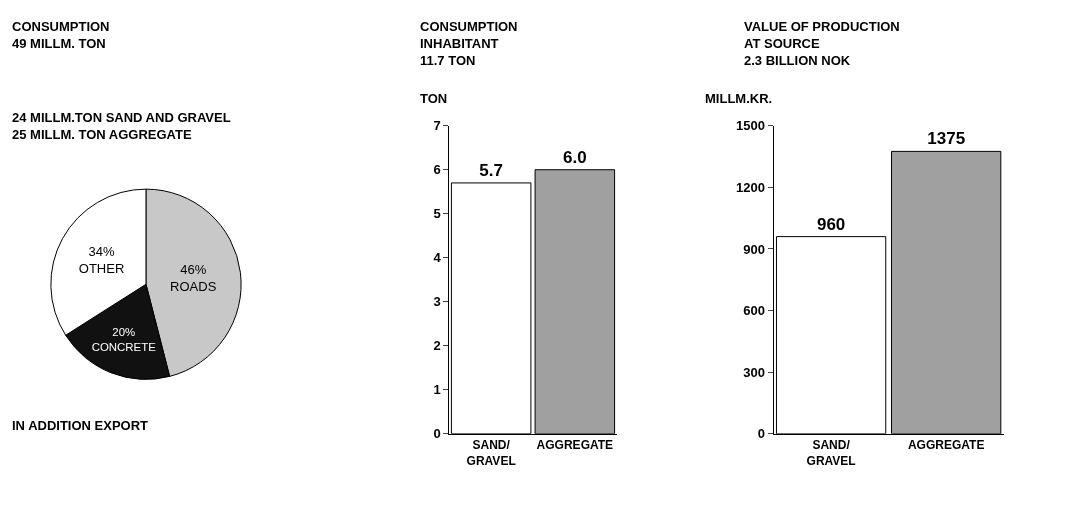 The image size is (1076, 515). I want to click on y-tick-label: 1200, so click(750, 187).